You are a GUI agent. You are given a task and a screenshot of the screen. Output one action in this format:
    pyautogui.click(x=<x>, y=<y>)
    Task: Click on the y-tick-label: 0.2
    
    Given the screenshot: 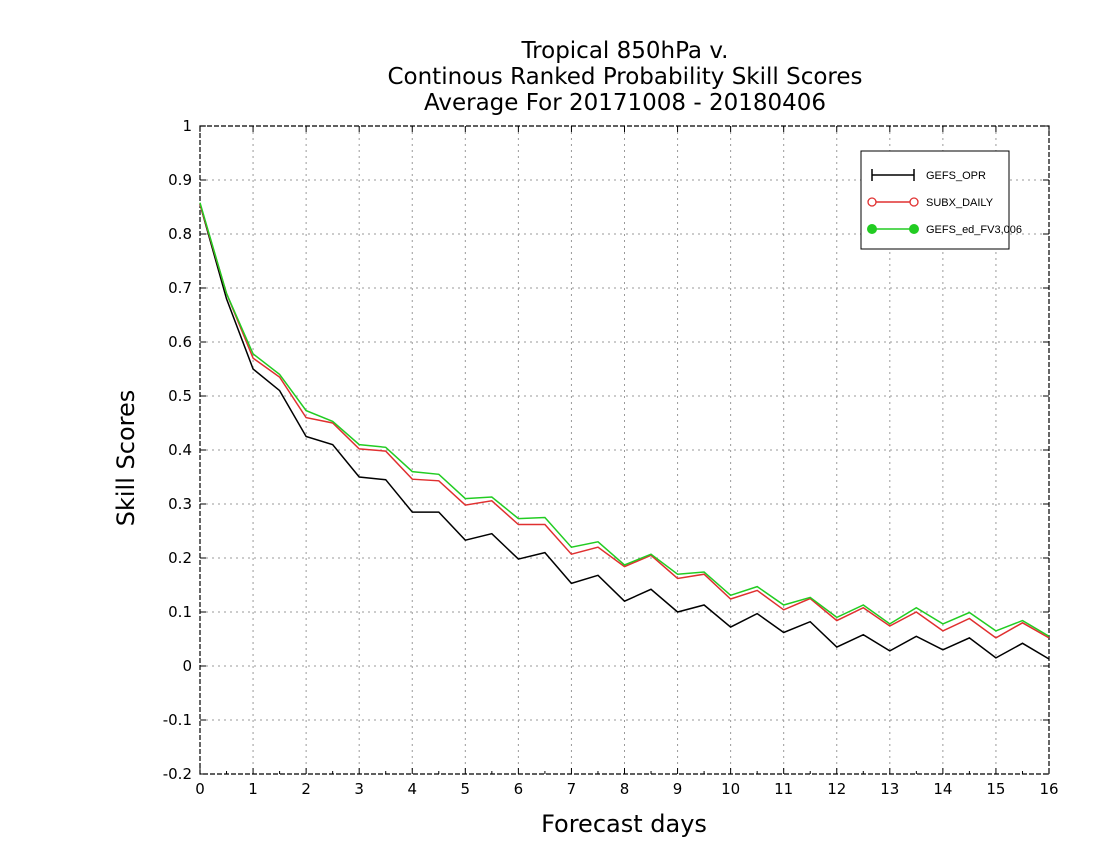 What is the action you would take?
    pyautogui.click(x=180, y=558)
    